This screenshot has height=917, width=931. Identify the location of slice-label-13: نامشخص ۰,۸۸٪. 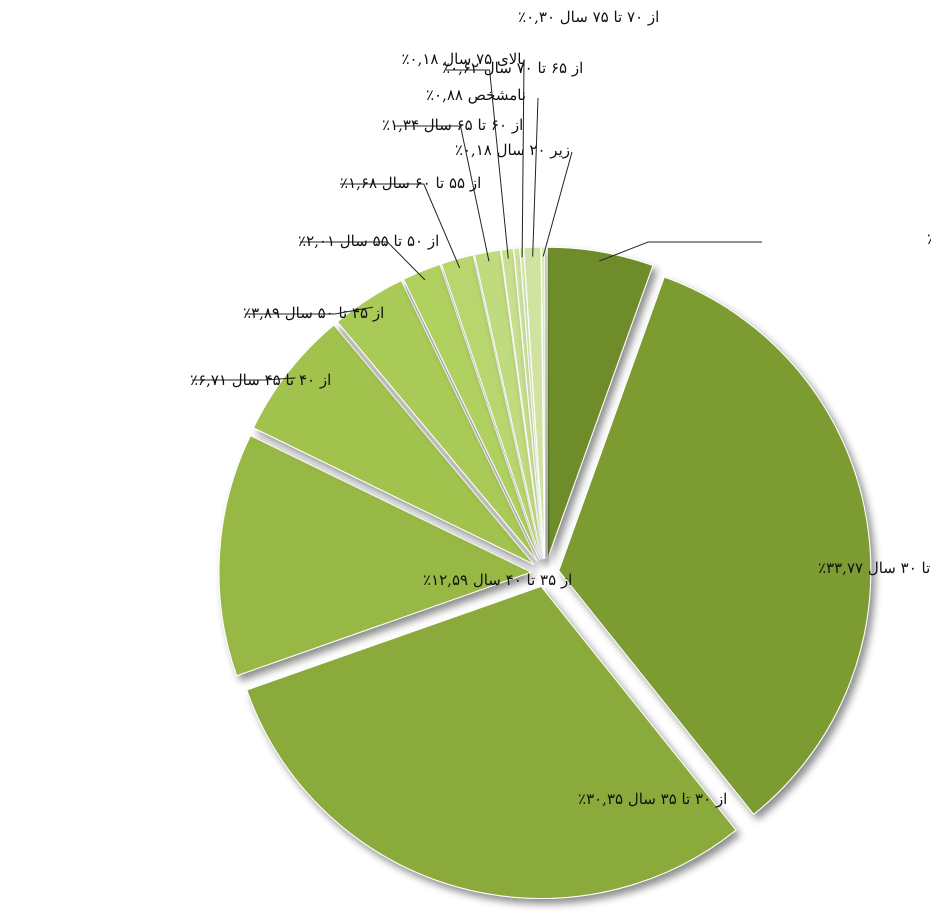
(476, 95).